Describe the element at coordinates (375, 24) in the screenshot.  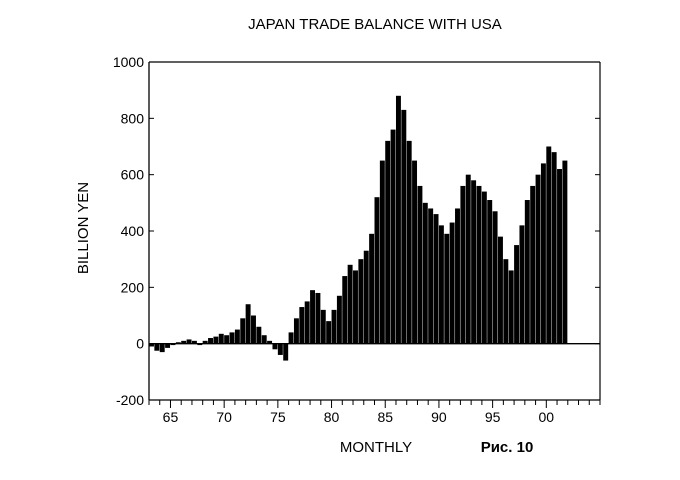
I see `chart-title: JAPAN TRADE BALANCE WITH USA` at that location.